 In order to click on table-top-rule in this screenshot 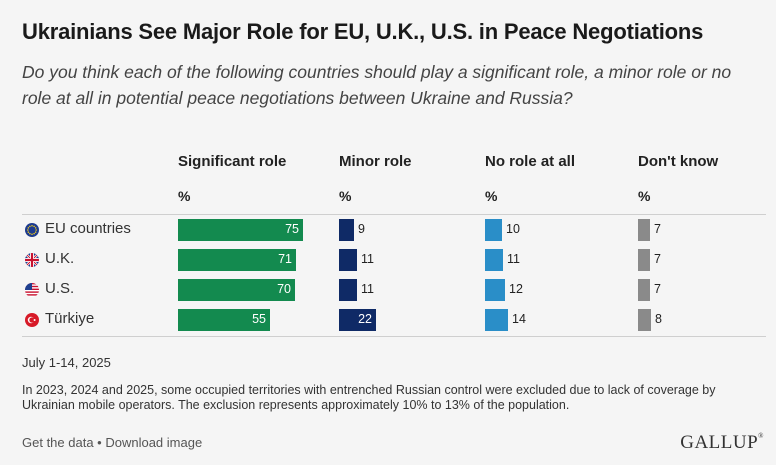, I will do `click(394, 214)`.